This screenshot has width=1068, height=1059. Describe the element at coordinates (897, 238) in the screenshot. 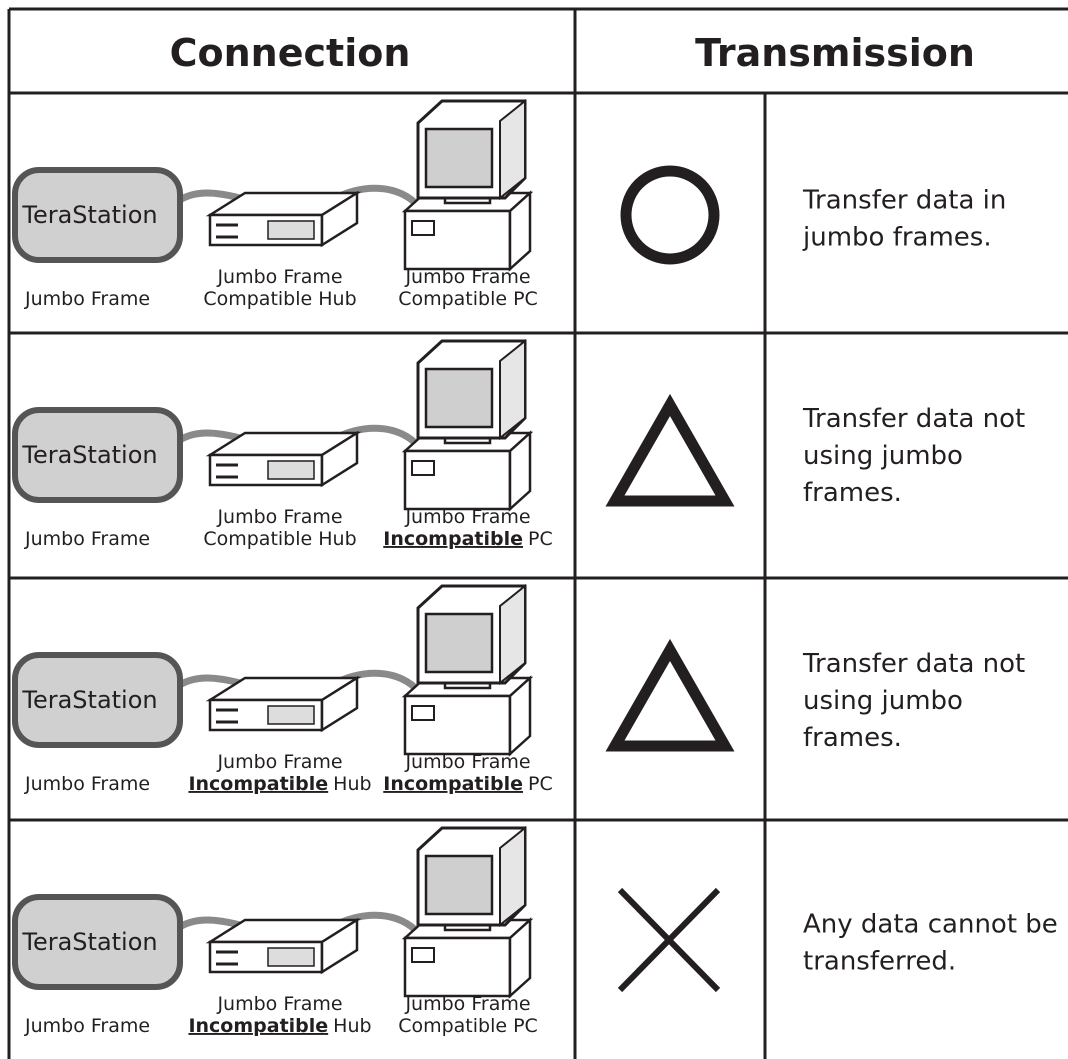

I see `description-line: jumbo frames.` at that location.